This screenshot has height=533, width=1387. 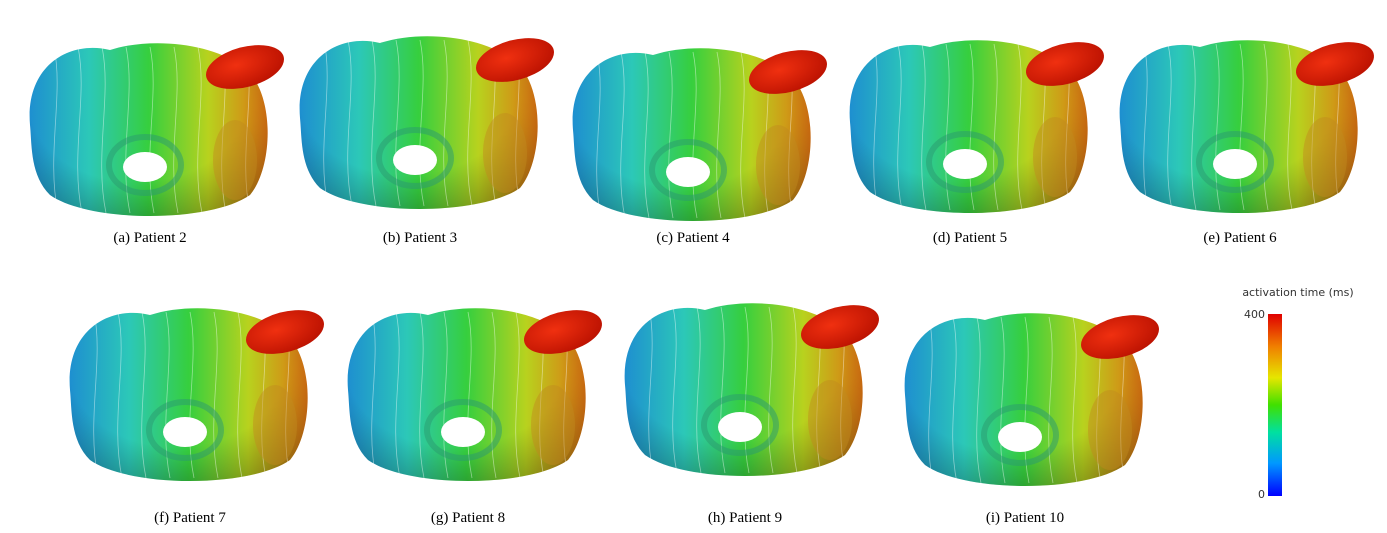 I want to click on colorbar-max: 400, so click(x=1254, y=314).